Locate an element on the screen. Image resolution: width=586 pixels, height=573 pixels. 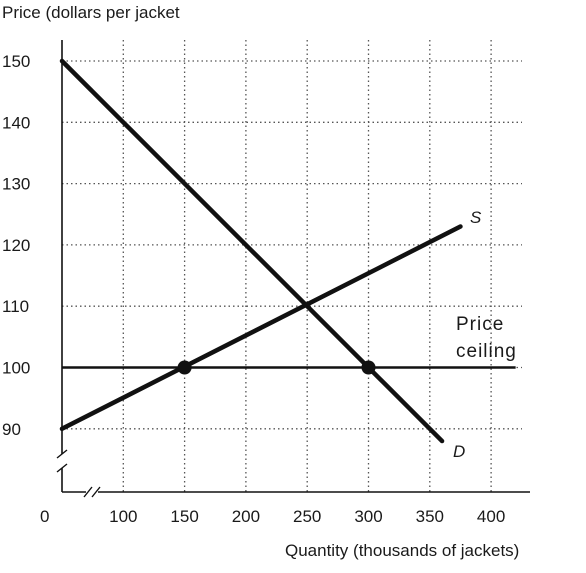
demand-curve-label: D is located at coordinates (459, 451).